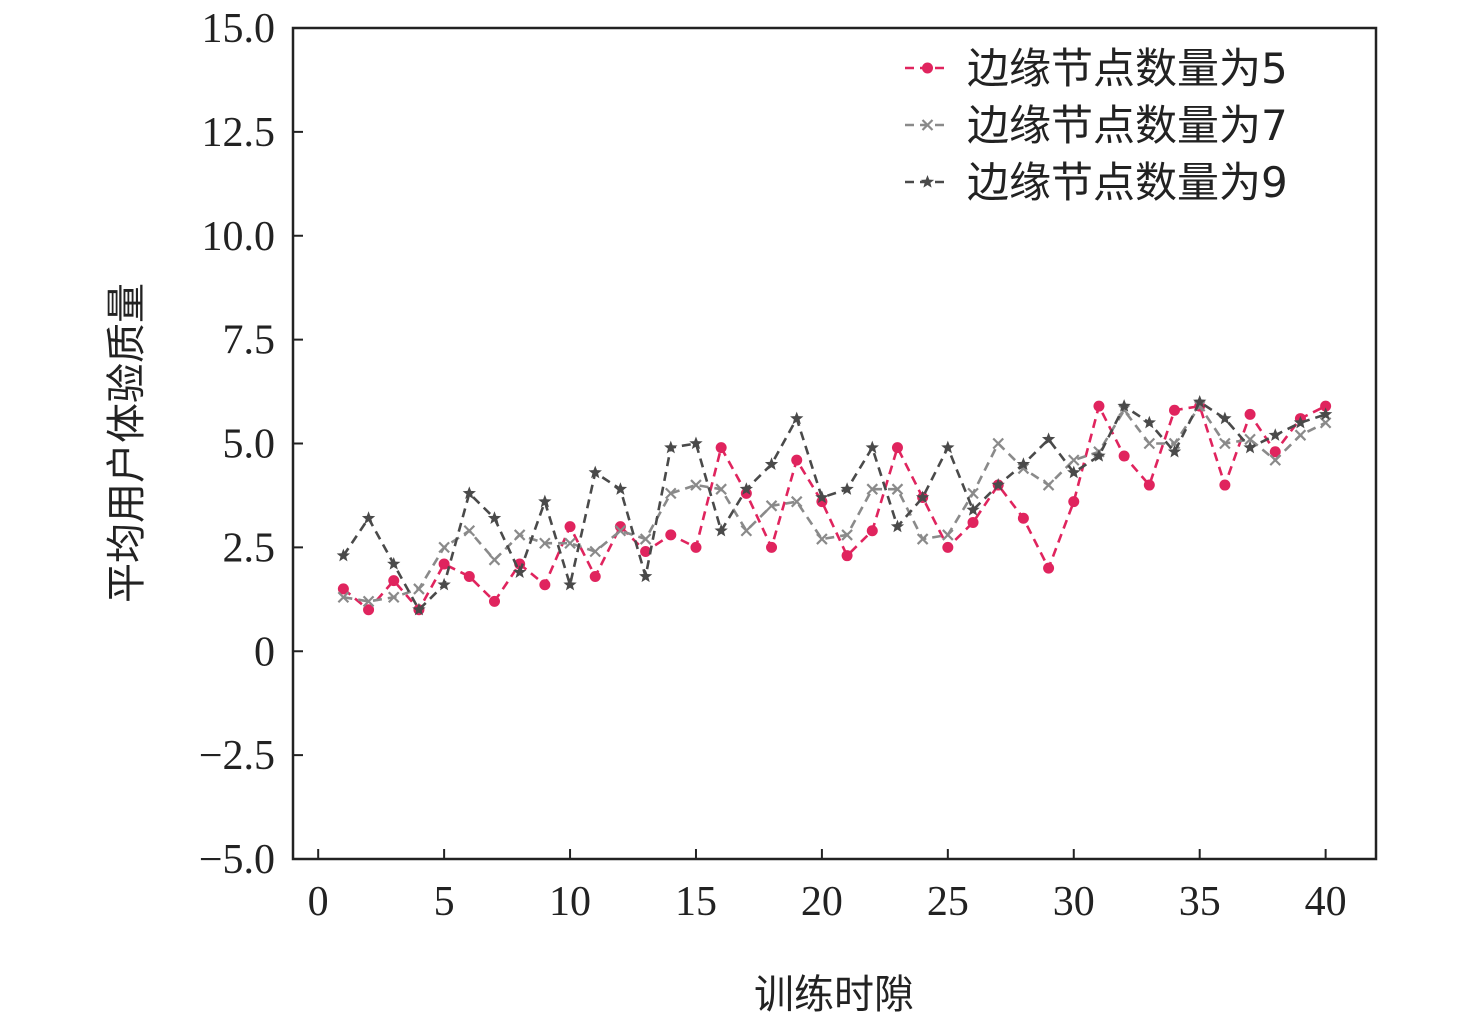 Image resolution: width=1476 pixels, height=1025 pixels. I want to click on legend: 边缘节点数量为5 边缘节点数量为7 边缘节点数量为9, so click(1096, 125).